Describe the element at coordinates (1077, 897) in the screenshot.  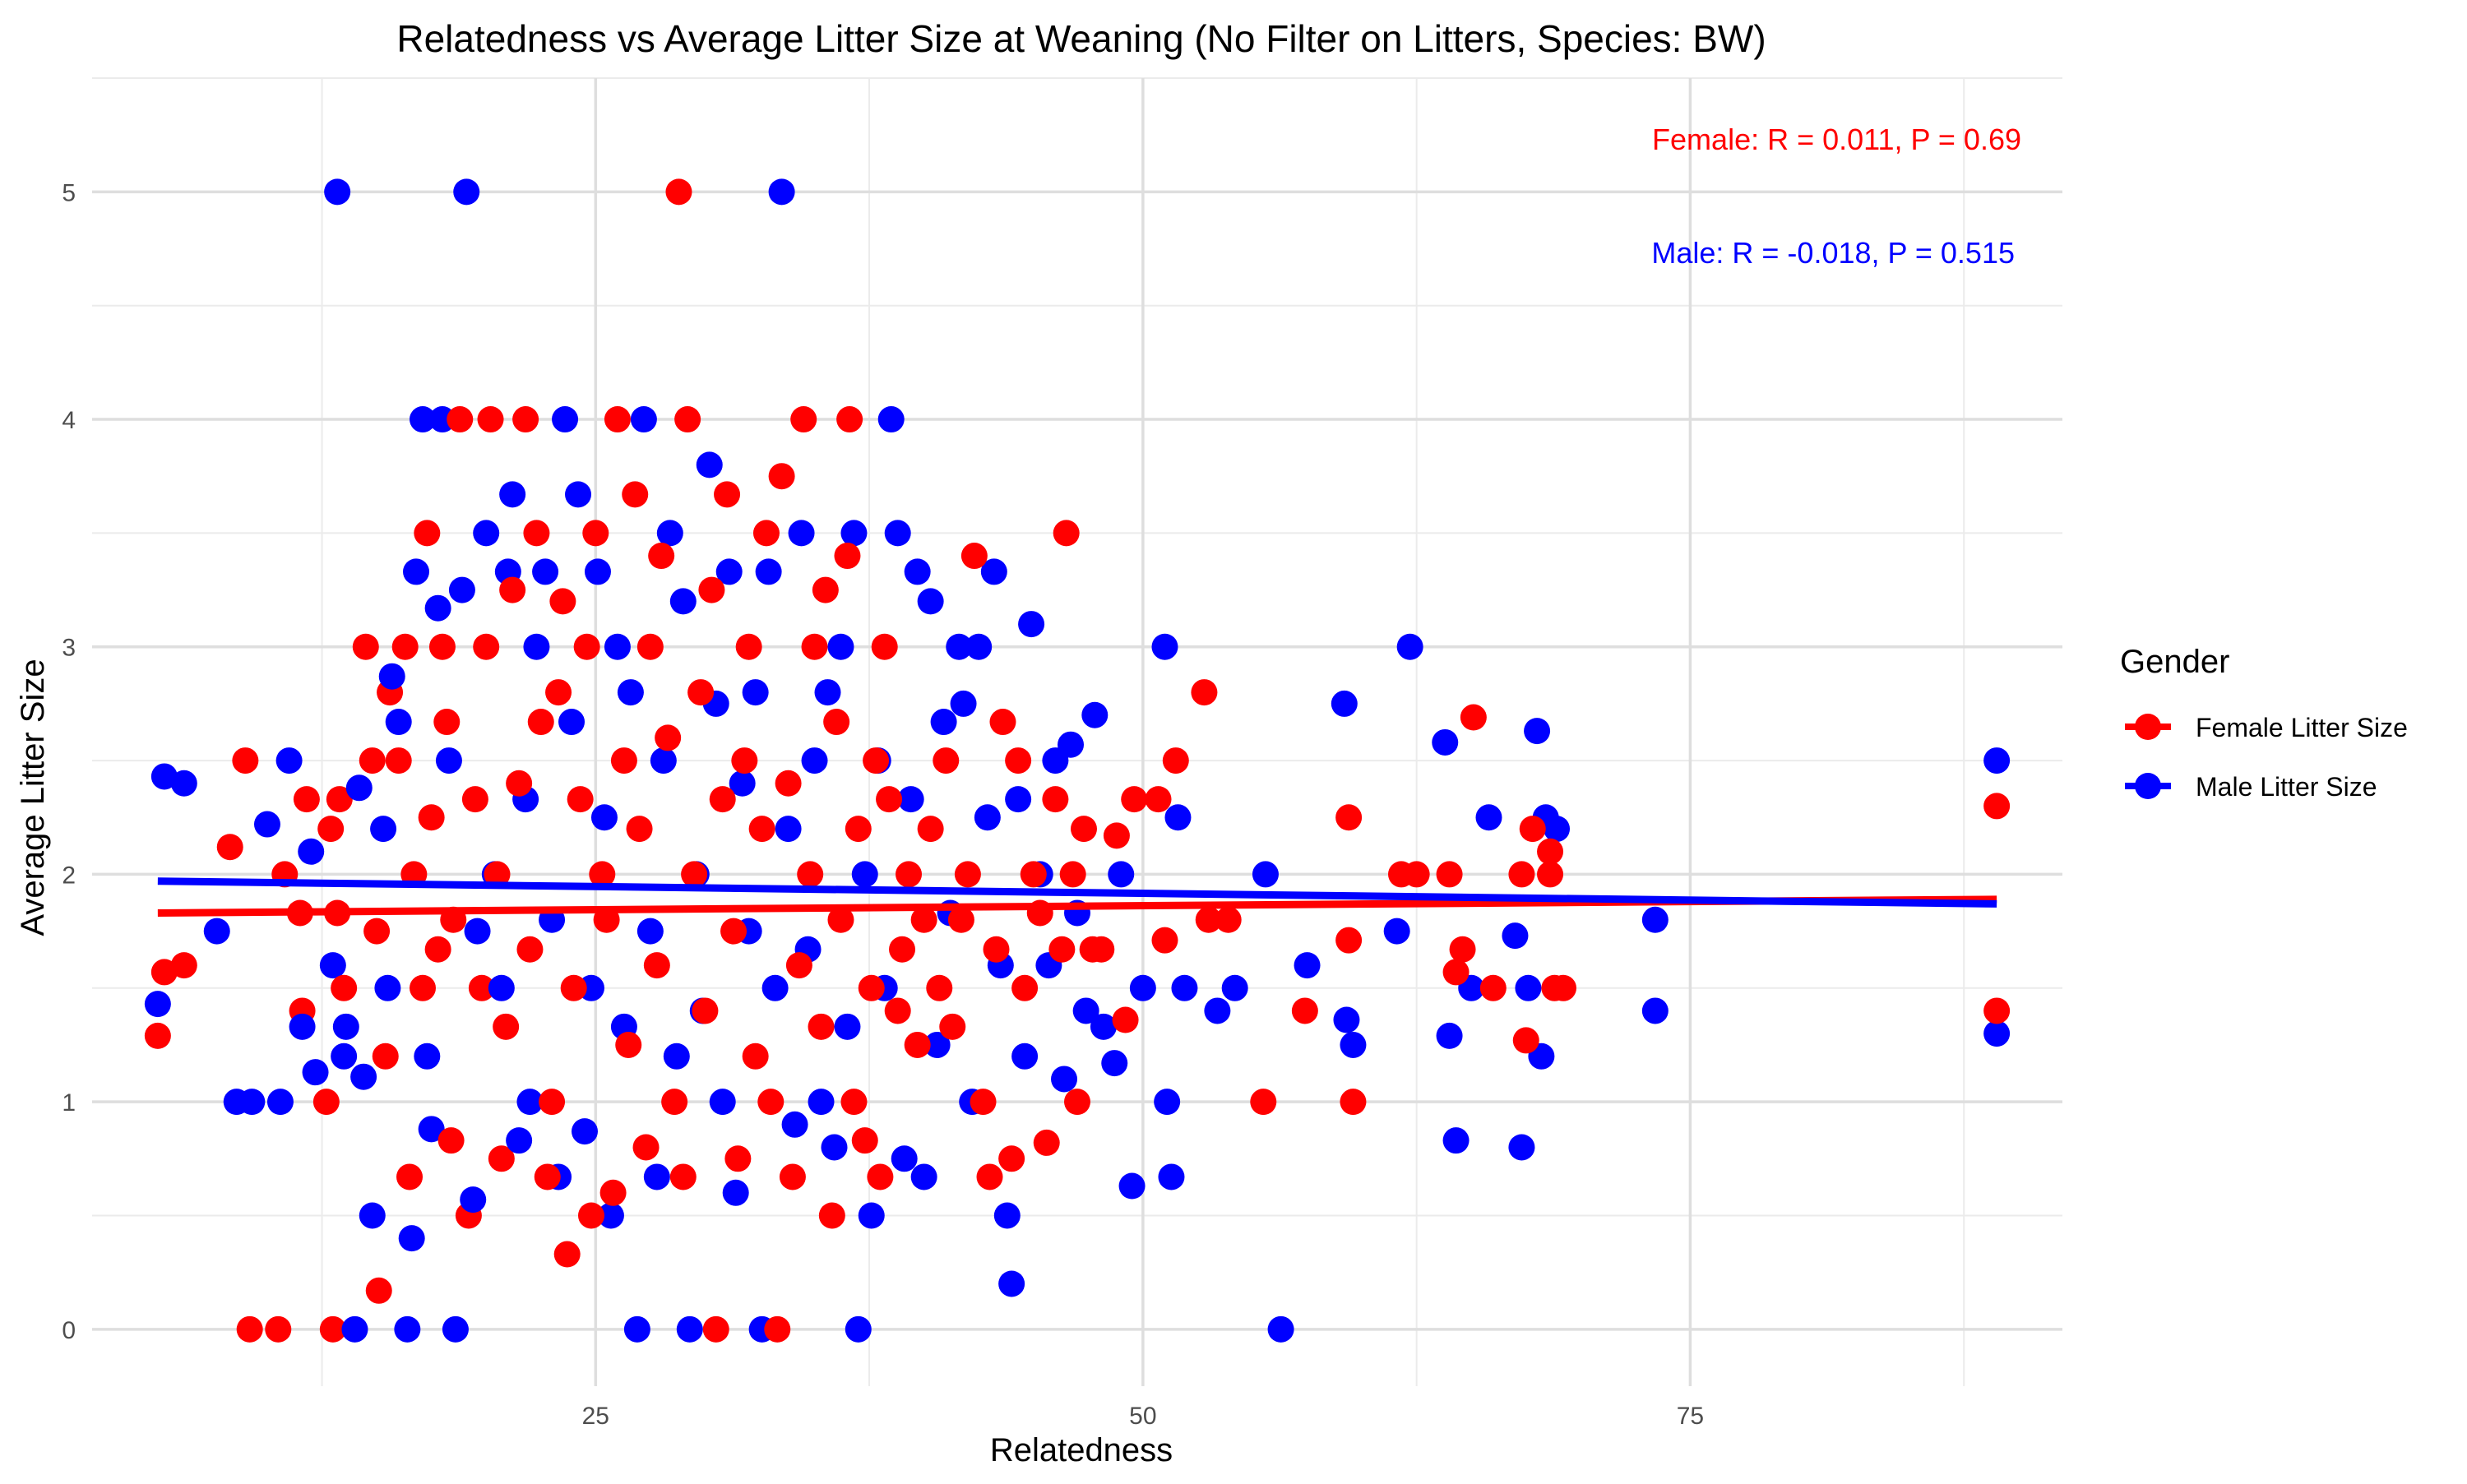
I see `trend-layer` at that location.